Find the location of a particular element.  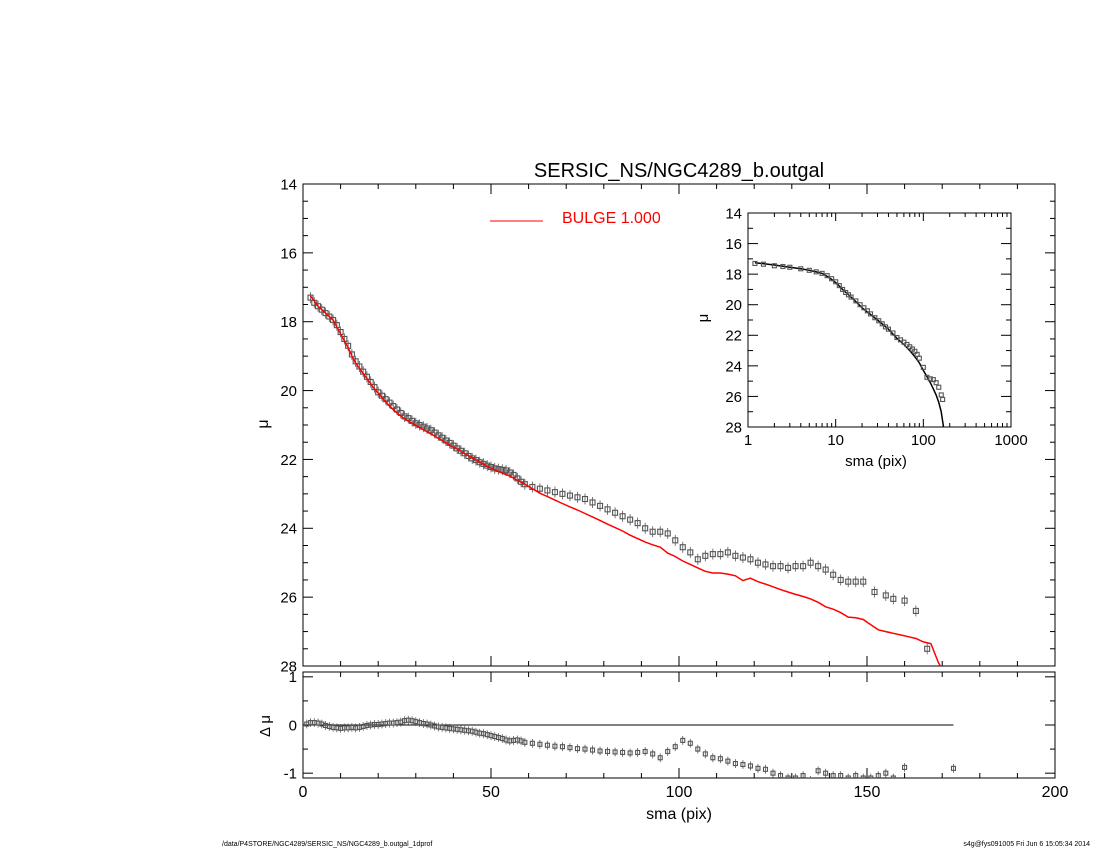

residual-xlabel: sma (pix) is located at coordinates (679, 814).